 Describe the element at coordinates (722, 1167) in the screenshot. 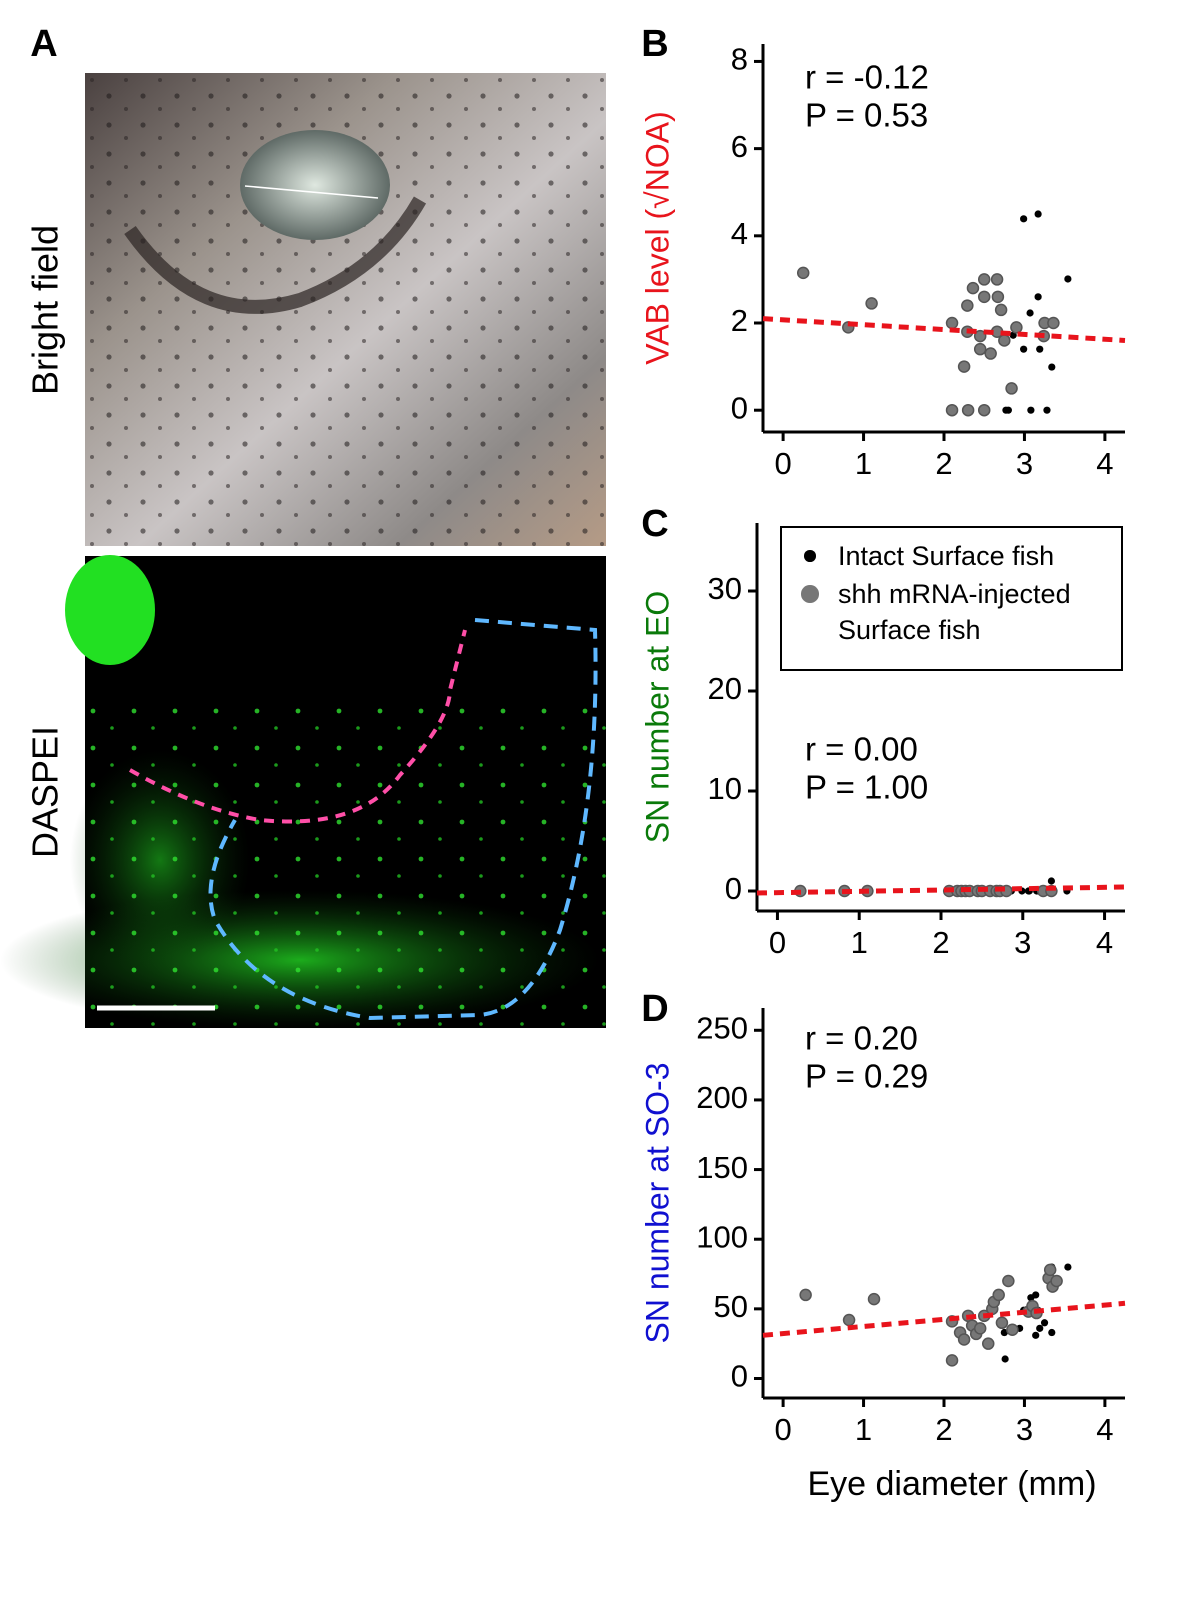

I see `y-tick-label: 150` at that location.